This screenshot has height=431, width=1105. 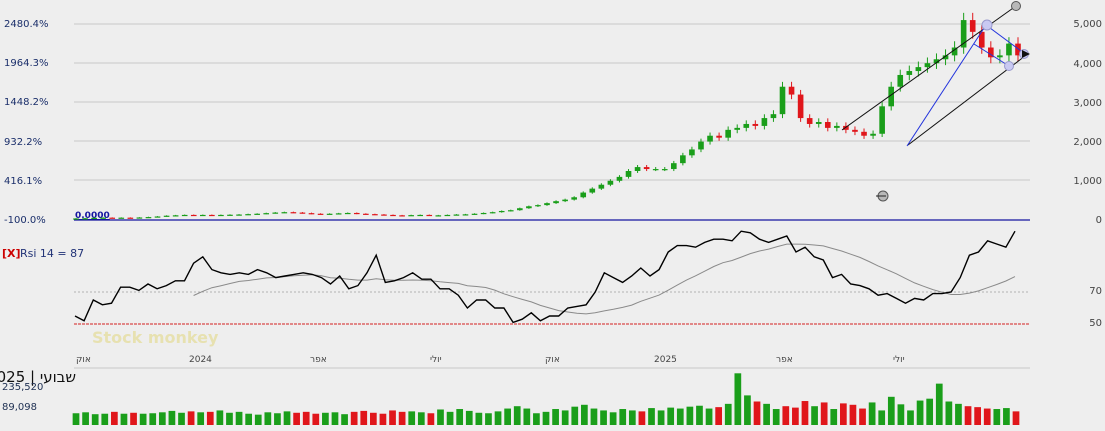 What do you see at coordinates (155, 337) in the screenshot?
I see `watermark: Stock monkey` at bounding box center [155, 337].